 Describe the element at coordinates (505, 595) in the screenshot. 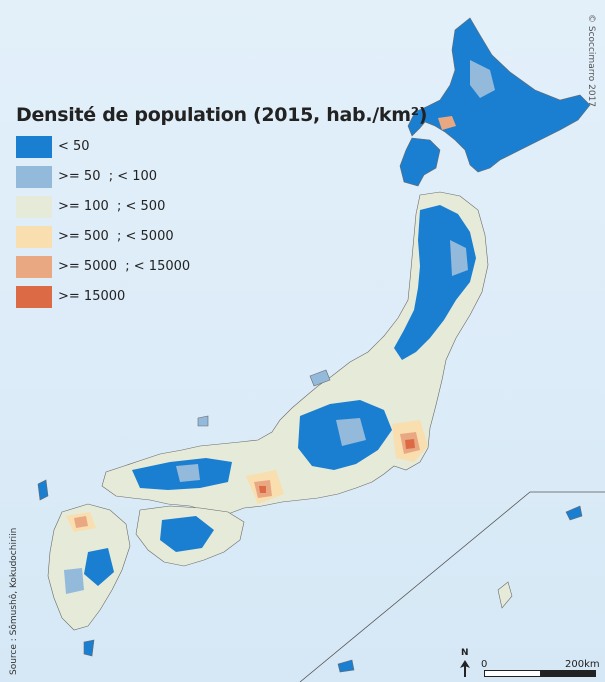

I see `okinawa-island` at that location.